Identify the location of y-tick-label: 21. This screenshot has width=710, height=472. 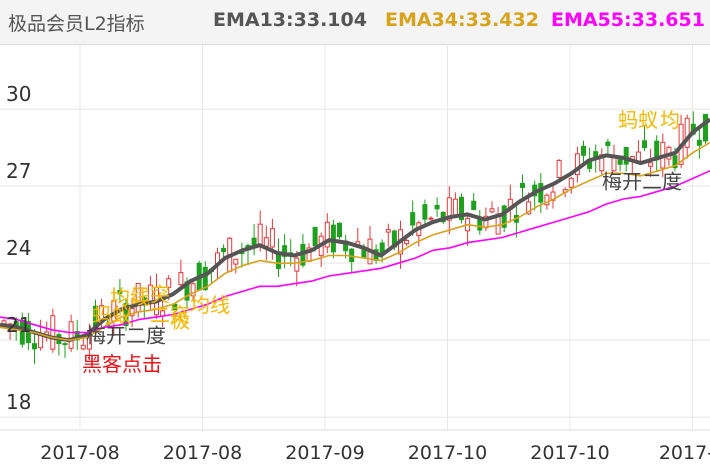
(18, 325).